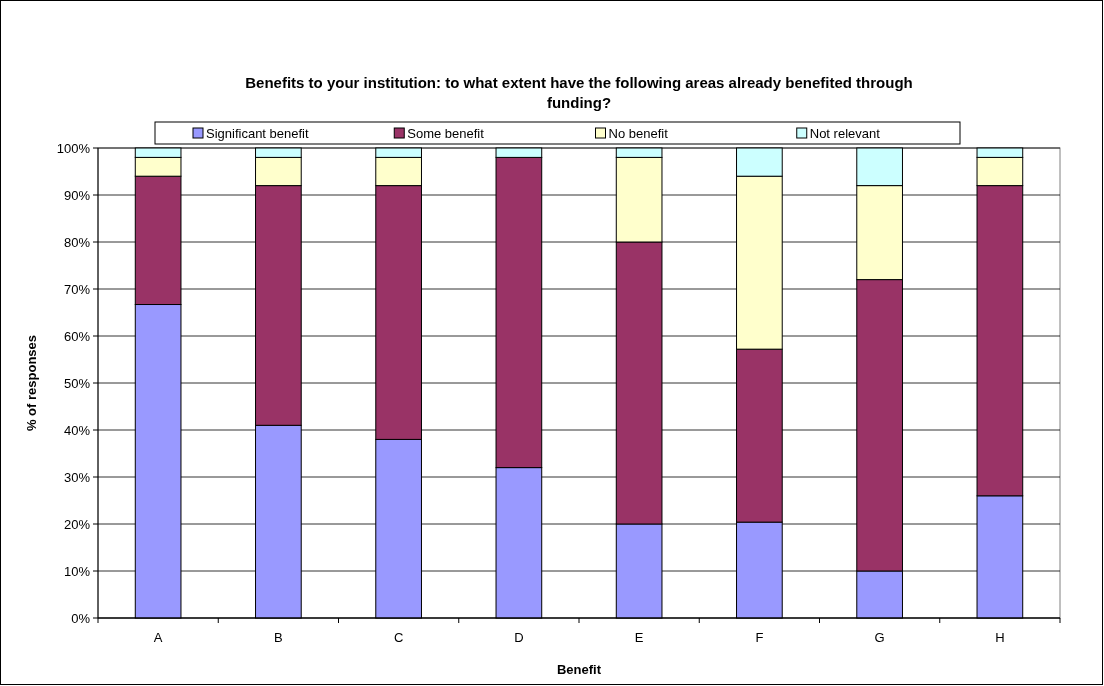 This screenshot has height=686, width=1104. Describe the element at coordinates (446, 133) in the screenshot. I see `legend-label: Some benefit` at that location.